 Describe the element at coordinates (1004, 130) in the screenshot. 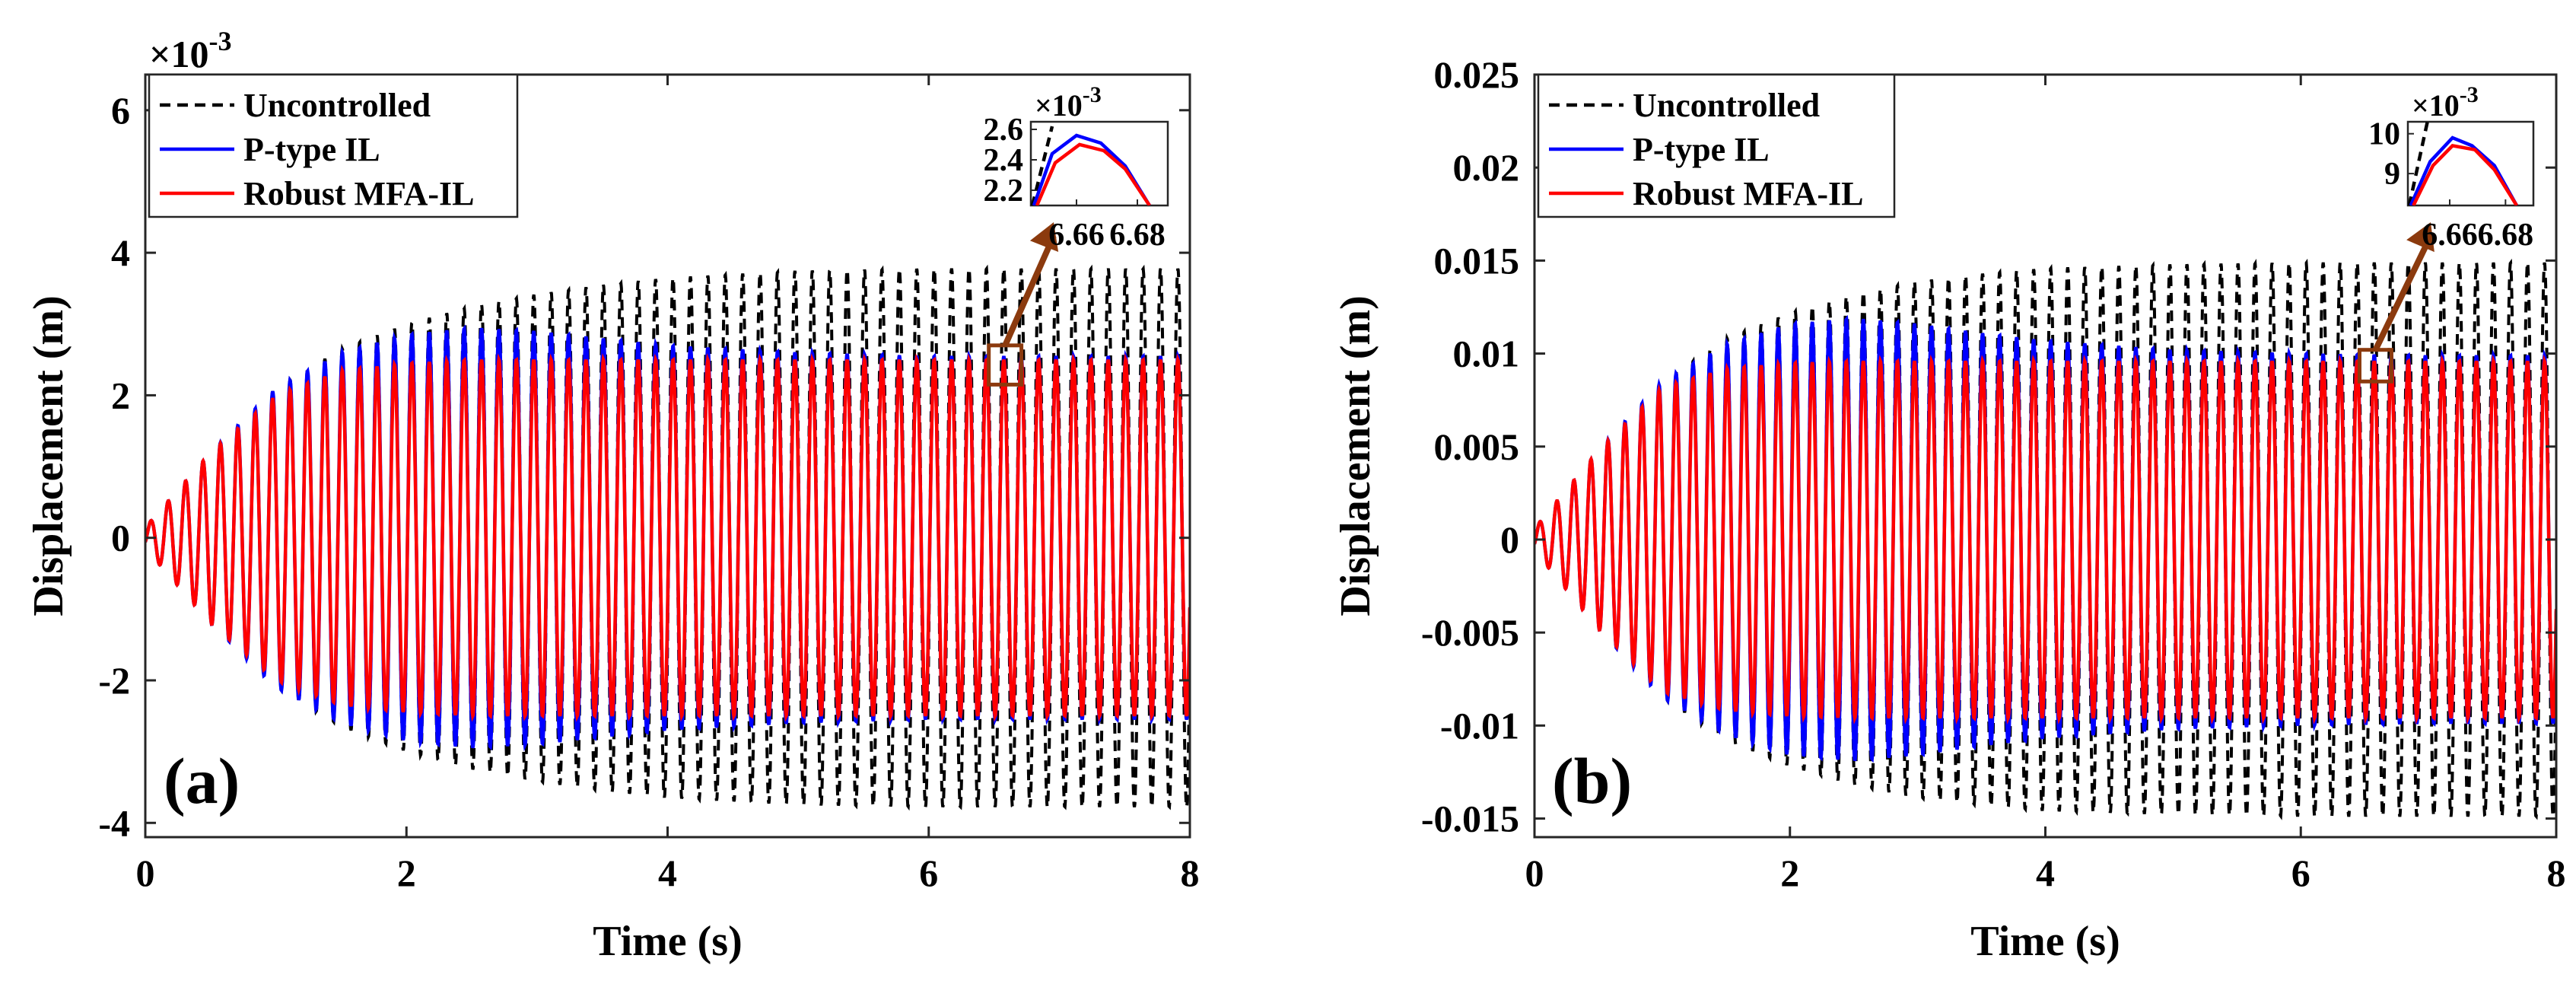

I see `inset-y-tick-label: 2.6` at that location.